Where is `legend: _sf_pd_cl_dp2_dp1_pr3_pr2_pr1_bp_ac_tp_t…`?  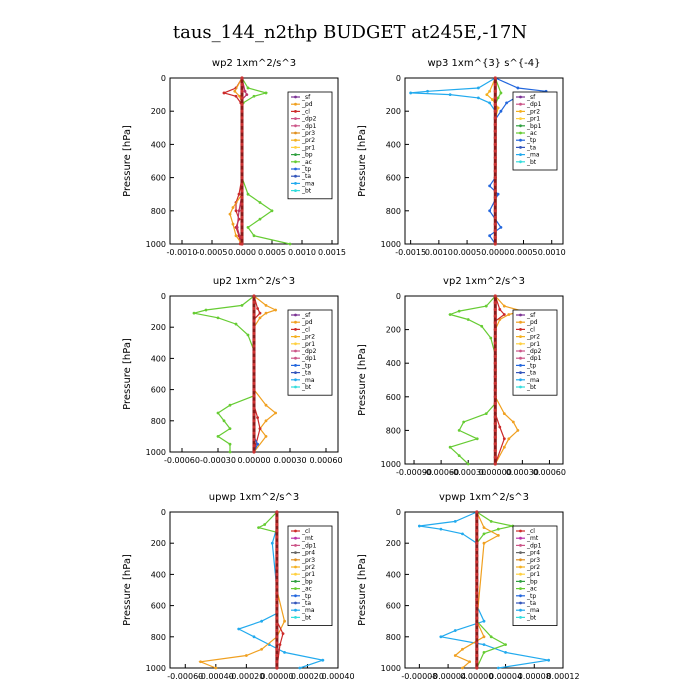
legend: _sf_pd_cl_dp2_dp1_pr3_pr2_pr1_bp_ac_tp_t… is located at coordinates (310, 145).